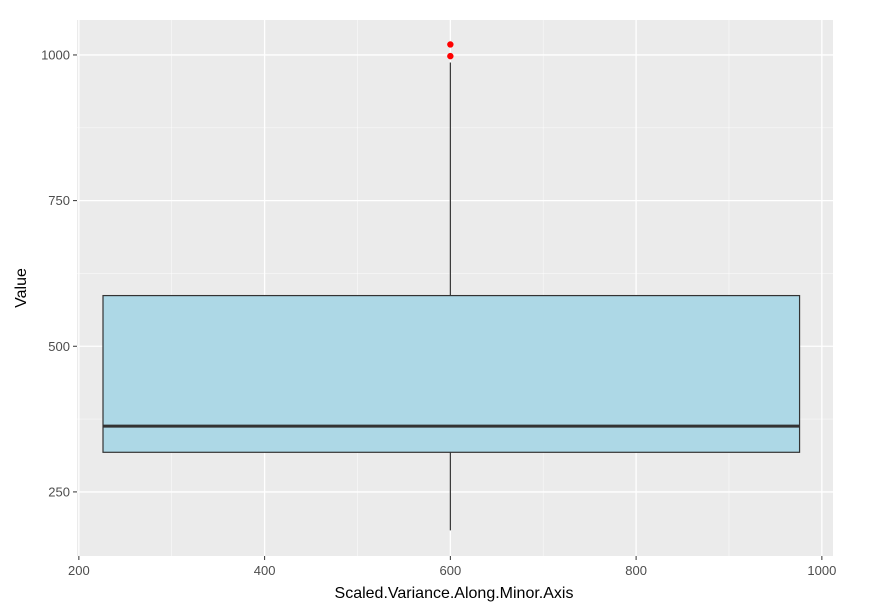 The image size is (895, 607). What do you see at coordinates (59, 273) in the screenshot?
I see `y-axis-ticks: 250 500 750 1000` at bounding box center [59, 273].